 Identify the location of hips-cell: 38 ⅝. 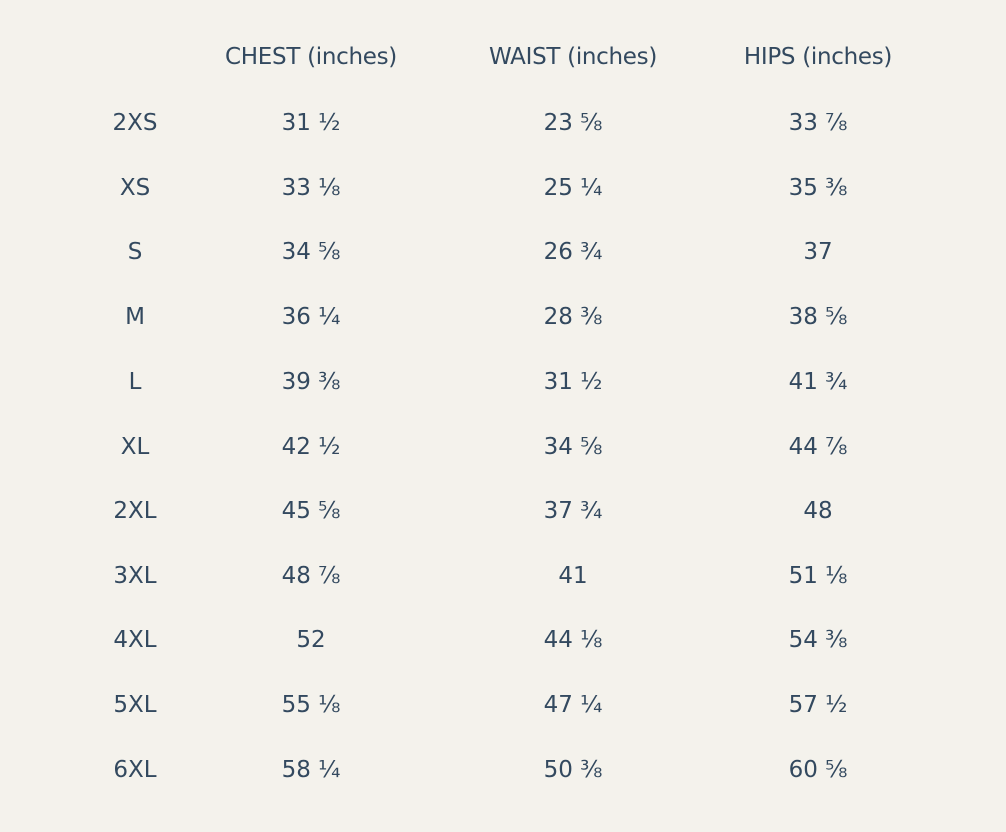
(818, 317).